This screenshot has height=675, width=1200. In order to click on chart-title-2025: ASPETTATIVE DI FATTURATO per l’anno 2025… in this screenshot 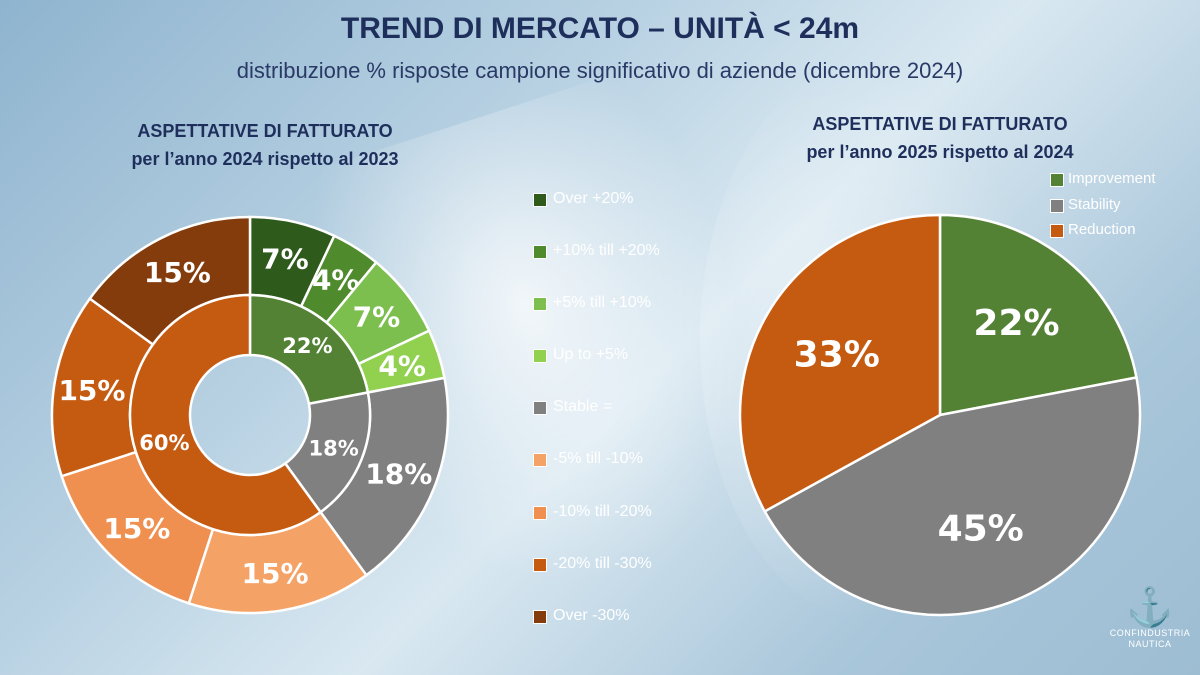, I will do `click(940, 138)`.